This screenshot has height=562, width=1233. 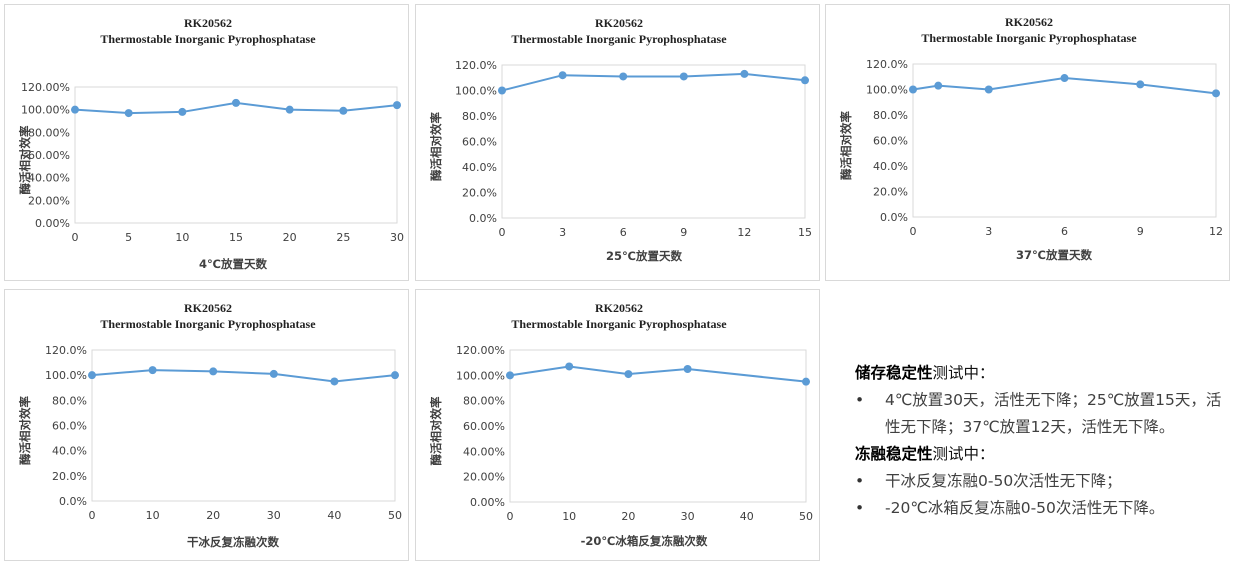 What do you see at coordinates (894, 373) in the screenshot?
I see `storage-heading-bold: 储存稳定性` at bounding box center [894, 373].